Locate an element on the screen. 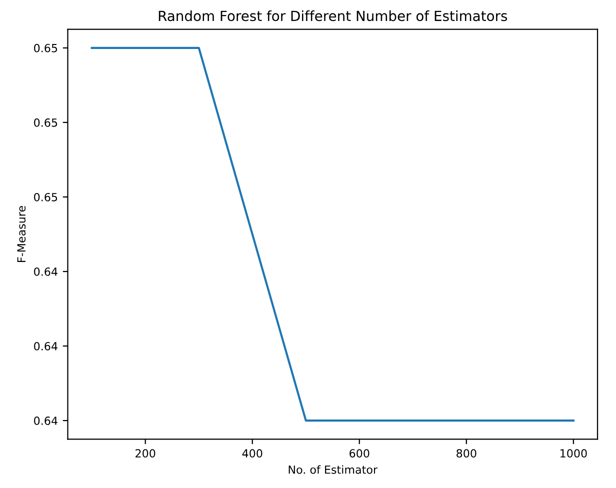 The image size is (616, 488). x-tick-label: 1000 is located at coordinates (573, 453).